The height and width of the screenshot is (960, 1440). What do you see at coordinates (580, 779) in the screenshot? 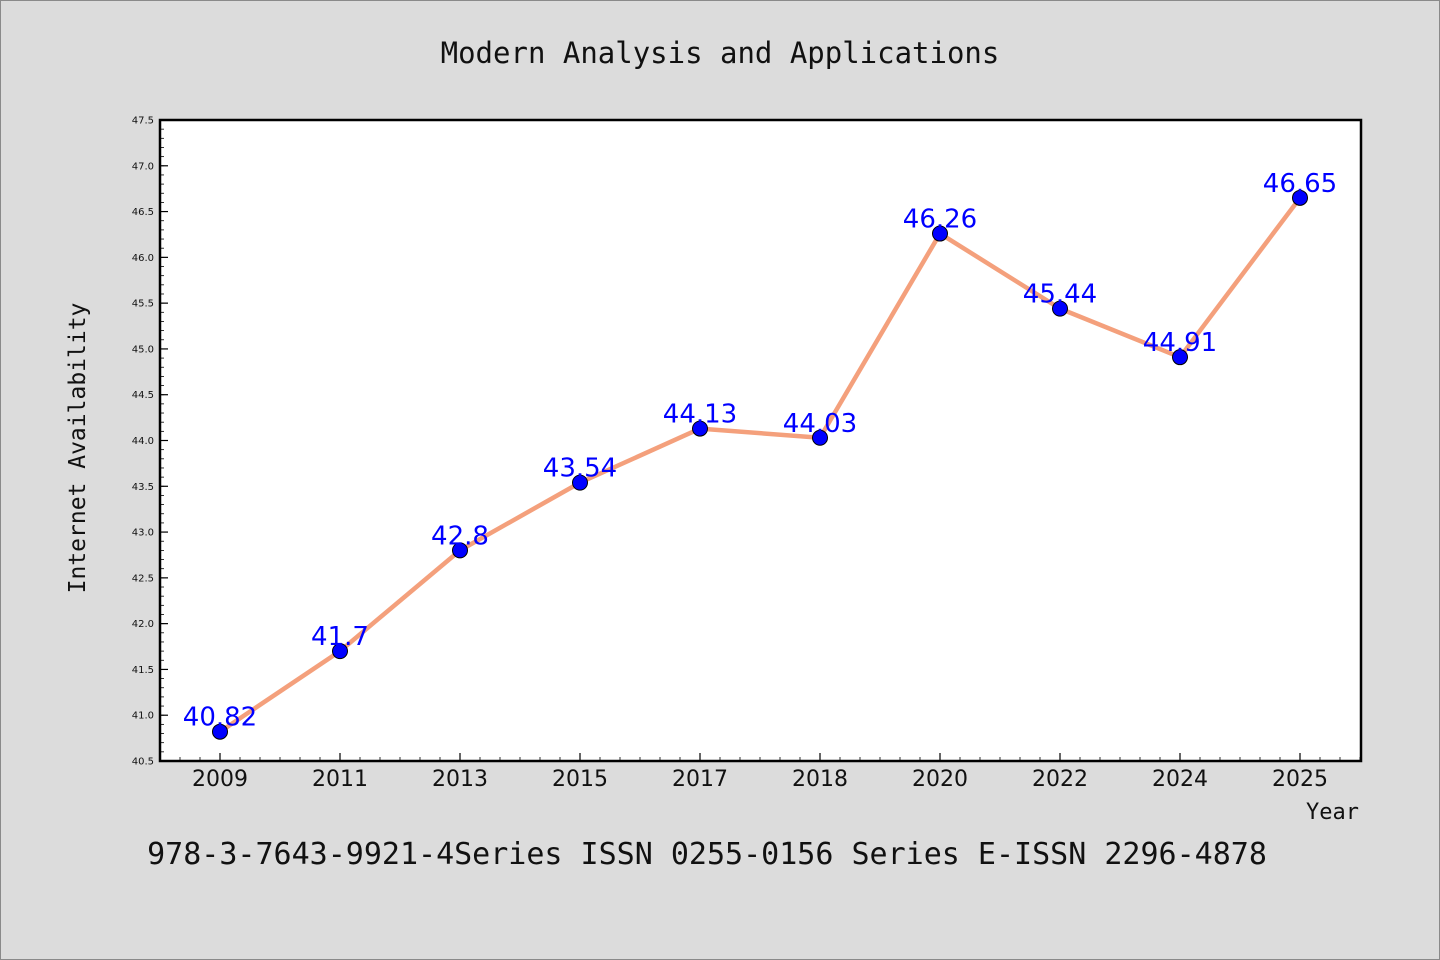
I see `x-tick-label: 2015` at bounding box center [580, 779].